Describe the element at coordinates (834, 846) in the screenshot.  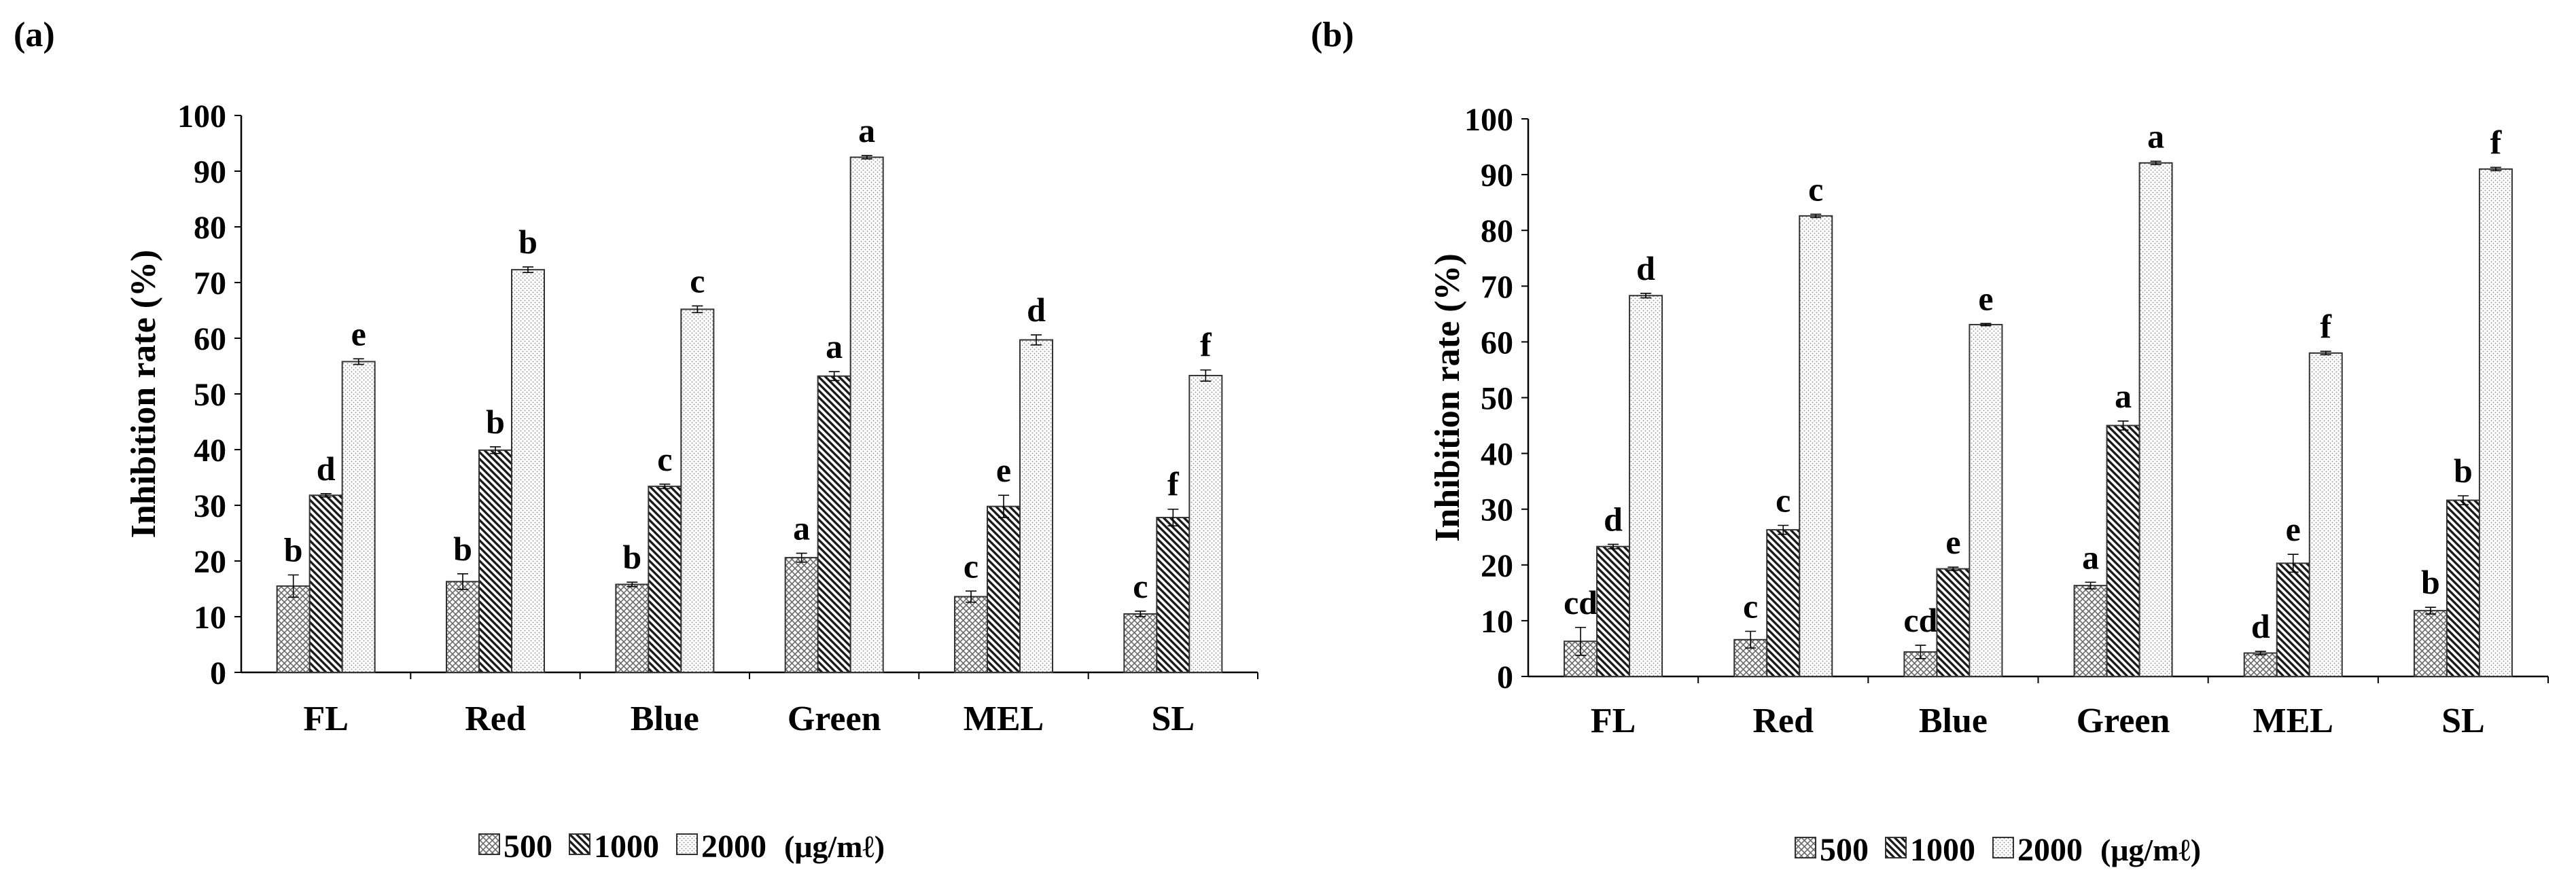
I see `legend-unit: (μg/mℓ)` at that location.